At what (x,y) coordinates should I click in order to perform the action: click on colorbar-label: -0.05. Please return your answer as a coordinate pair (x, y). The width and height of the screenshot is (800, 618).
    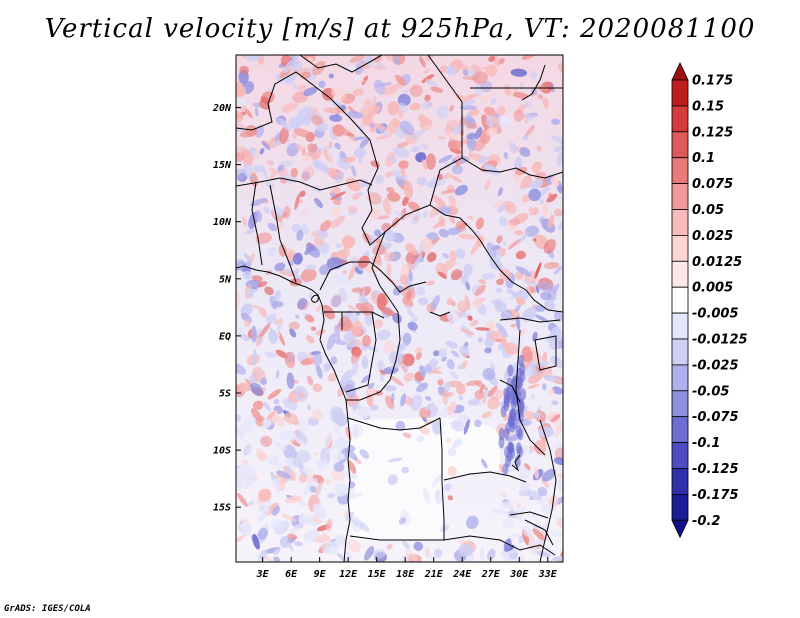
    Looking at the image, I should click on (710, 391).